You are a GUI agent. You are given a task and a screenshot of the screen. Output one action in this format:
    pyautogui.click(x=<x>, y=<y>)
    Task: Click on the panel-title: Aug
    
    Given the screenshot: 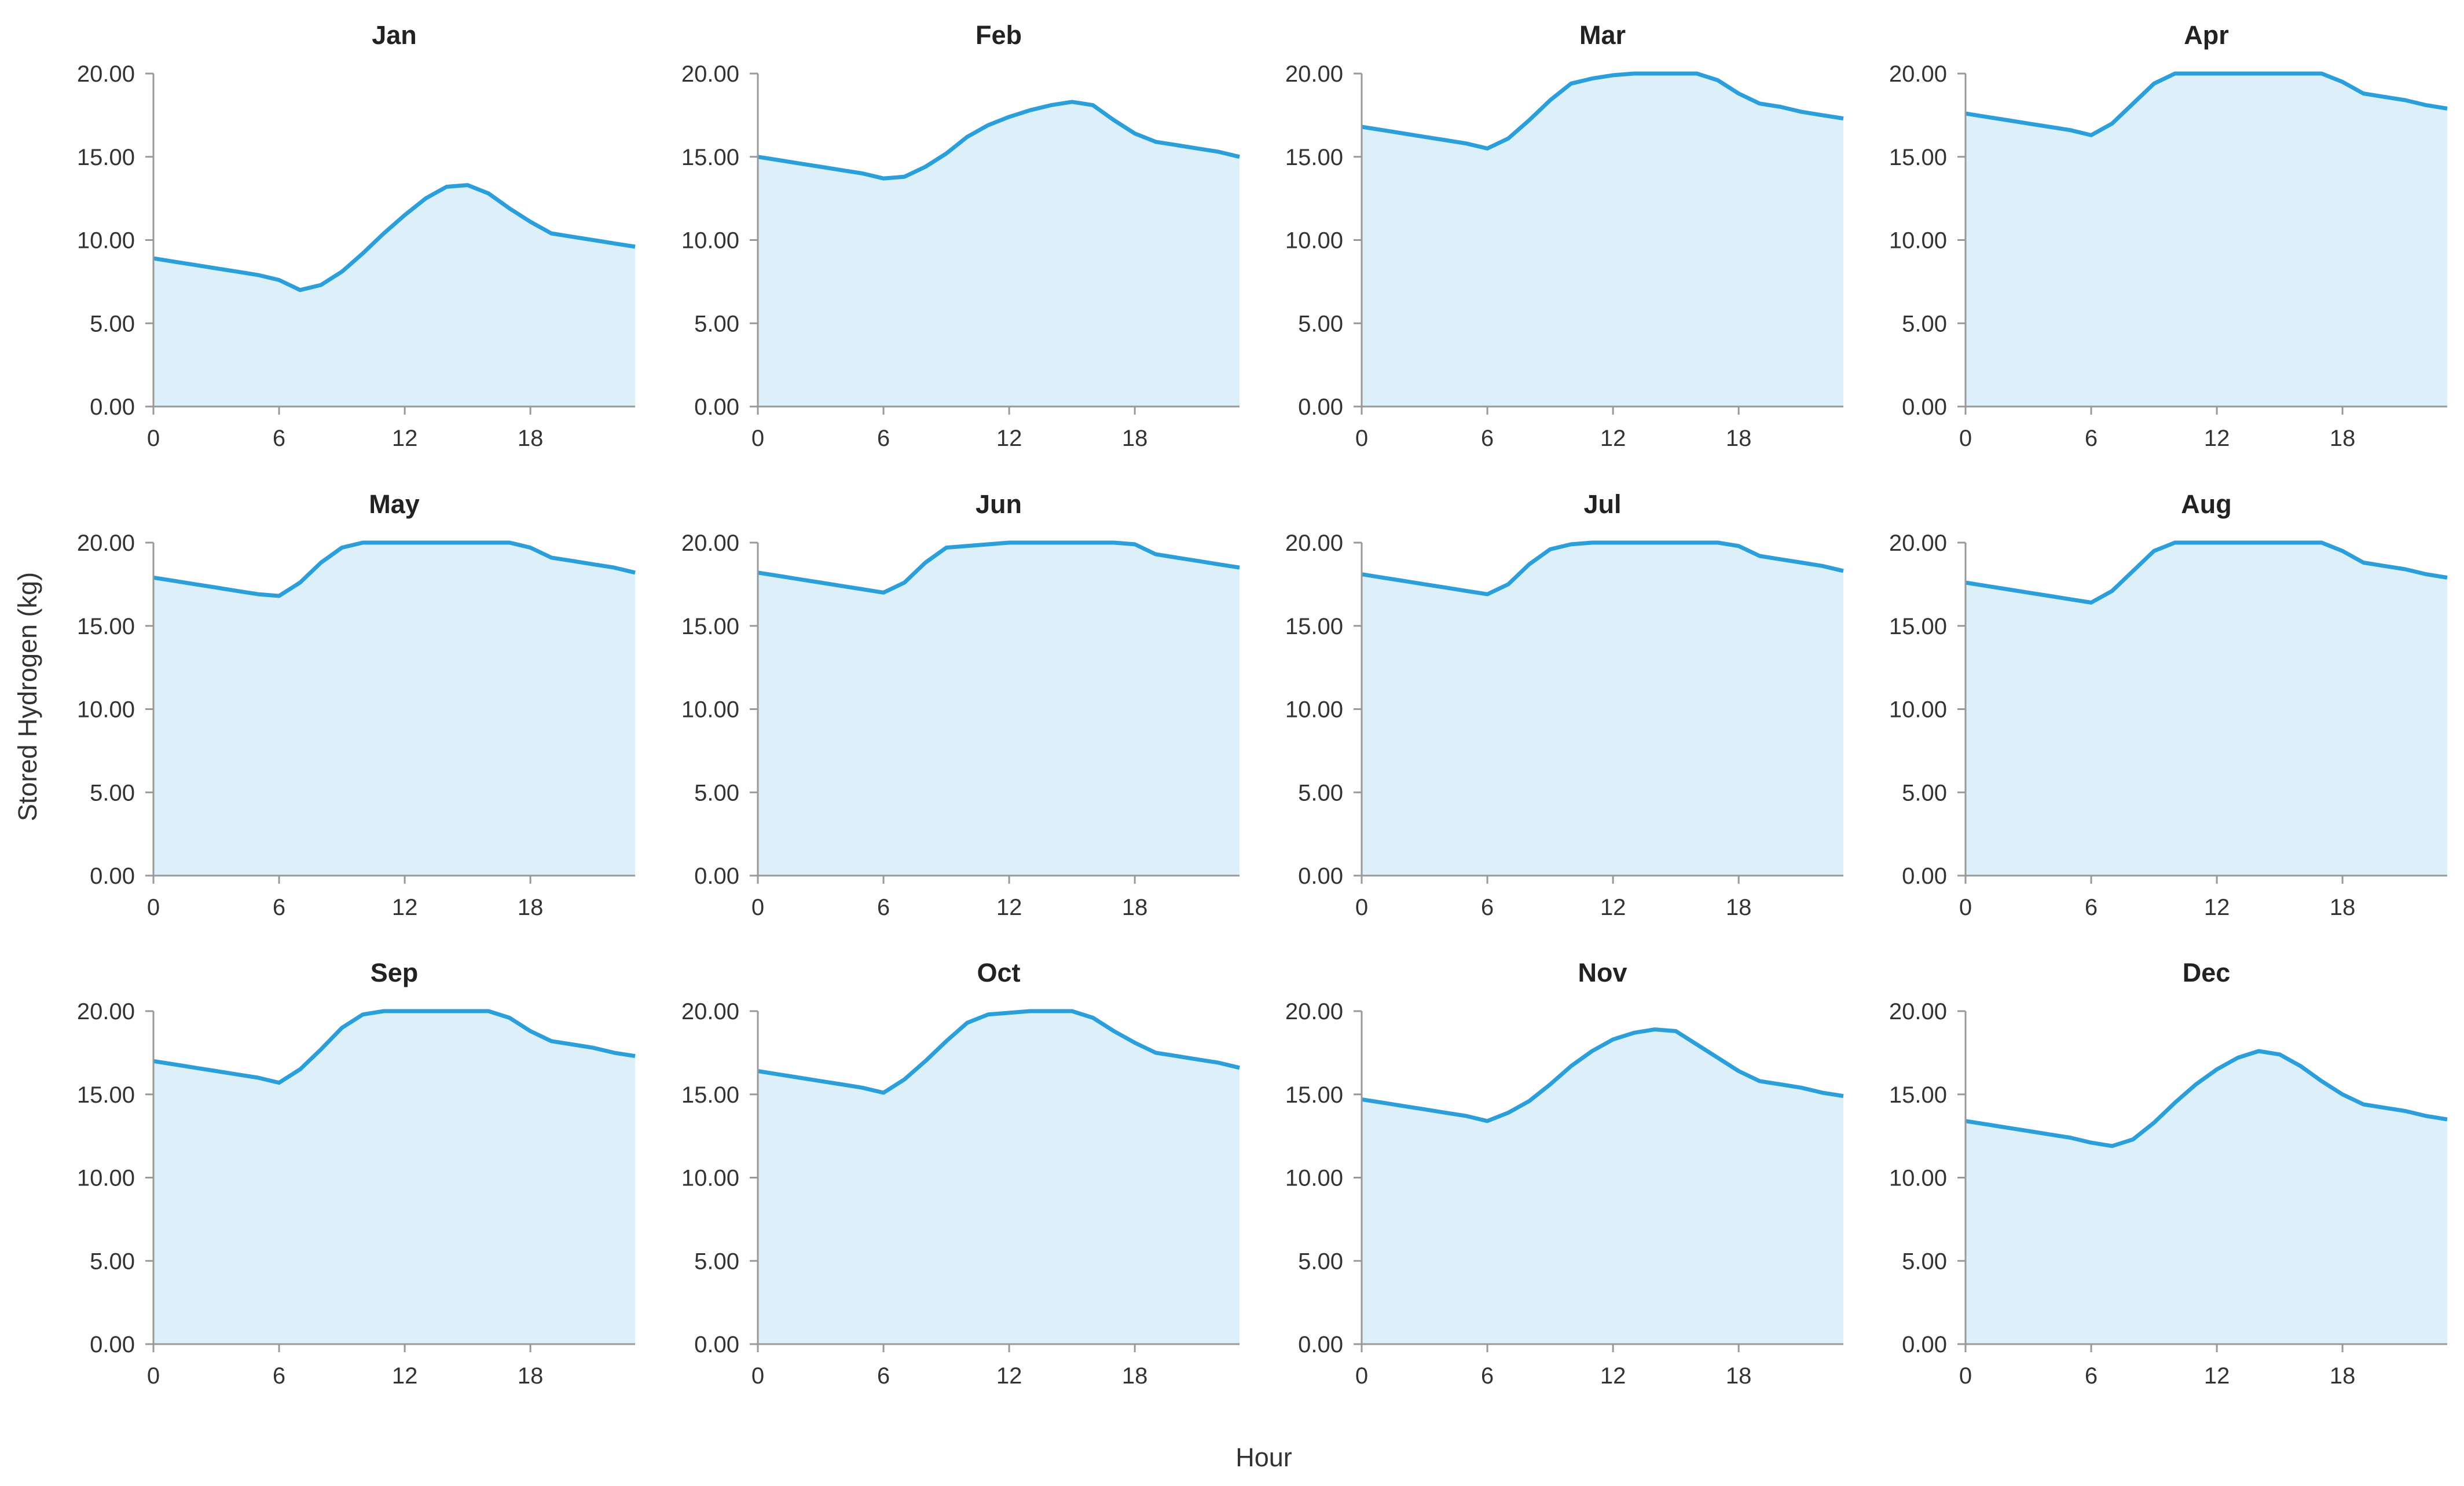 What is the action you would take?
    pyautogui.click(x=2206, y=504)
    